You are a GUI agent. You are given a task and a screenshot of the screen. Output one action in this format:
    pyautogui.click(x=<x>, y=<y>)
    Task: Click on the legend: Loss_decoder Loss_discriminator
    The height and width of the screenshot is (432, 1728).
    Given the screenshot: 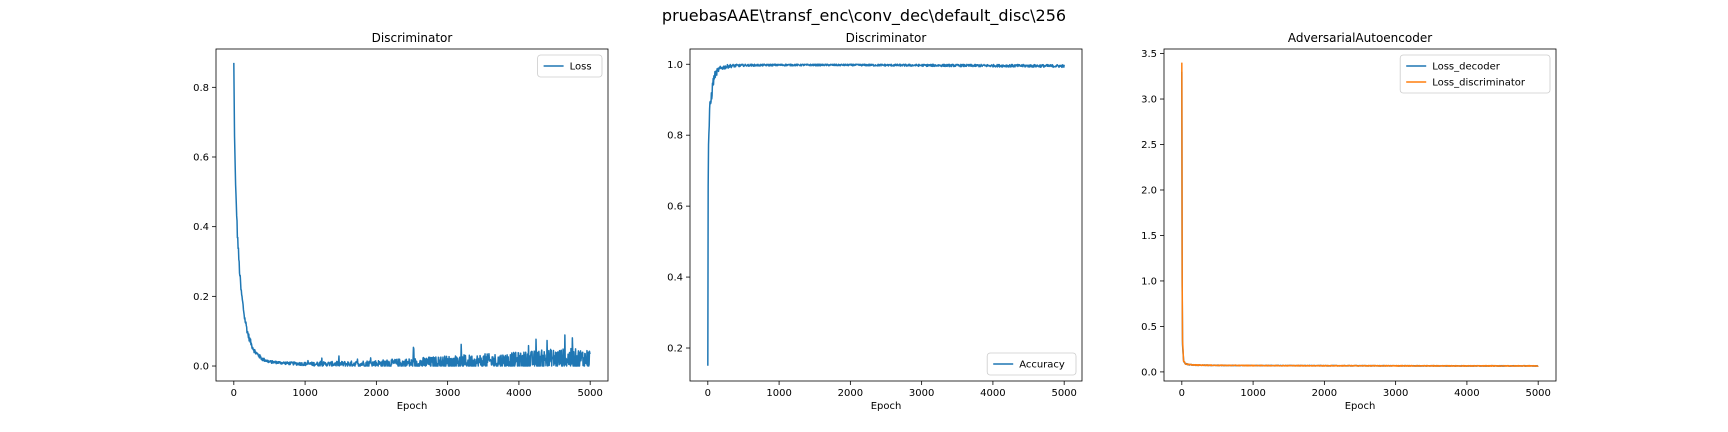 What is the action you would take?
    pyautogui.click(x=1475, y=74)
    